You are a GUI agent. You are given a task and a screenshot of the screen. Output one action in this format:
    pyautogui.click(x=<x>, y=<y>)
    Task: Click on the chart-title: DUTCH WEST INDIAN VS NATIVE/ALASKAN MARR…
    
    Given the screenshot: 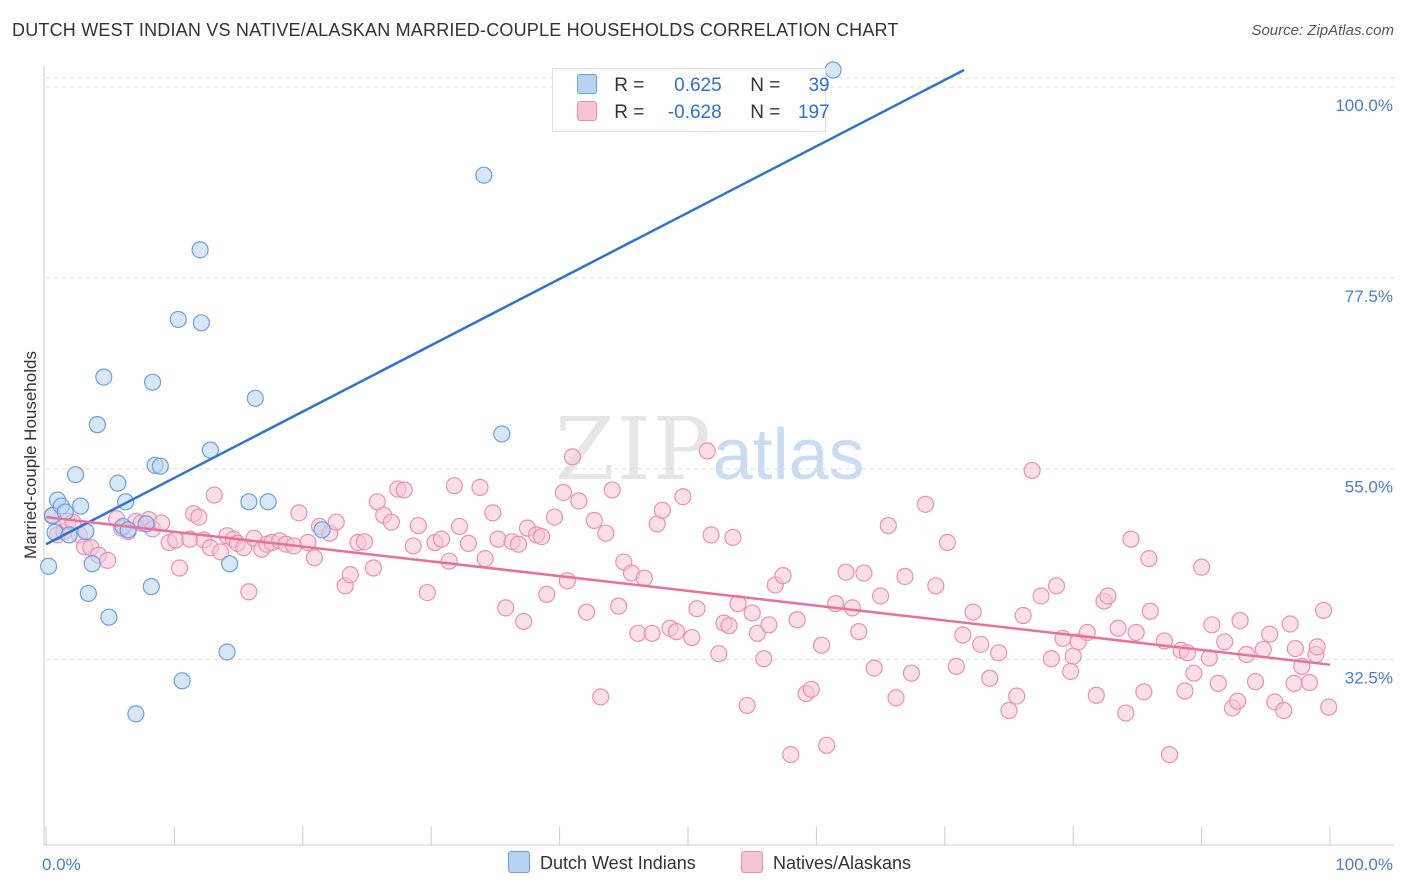 What is the action you would take?
    pyautogui.click(x=455, y=30)
    